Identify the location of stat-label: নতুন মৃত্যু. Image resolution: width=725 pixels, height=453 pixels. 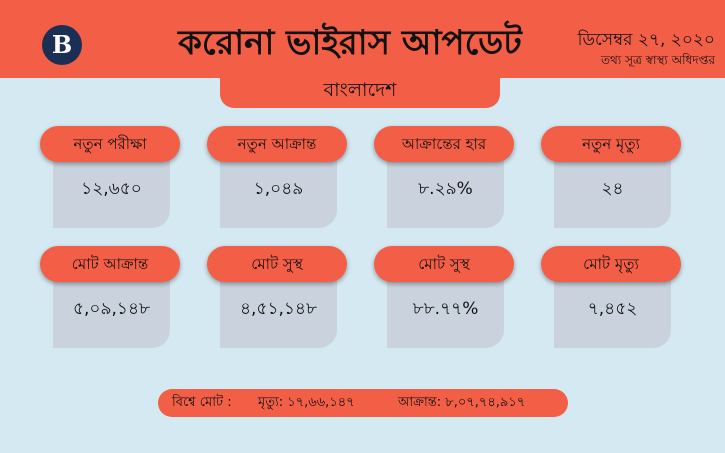
(611, 144).